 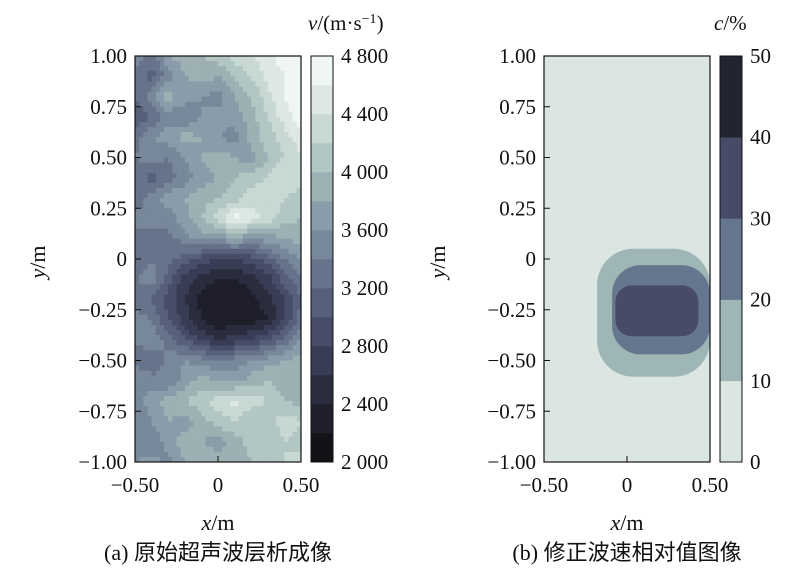 What do you see at coordinates (322, 158) in the screenshot?
I see `colorbar-swatch` at bounding box center [322, 158].